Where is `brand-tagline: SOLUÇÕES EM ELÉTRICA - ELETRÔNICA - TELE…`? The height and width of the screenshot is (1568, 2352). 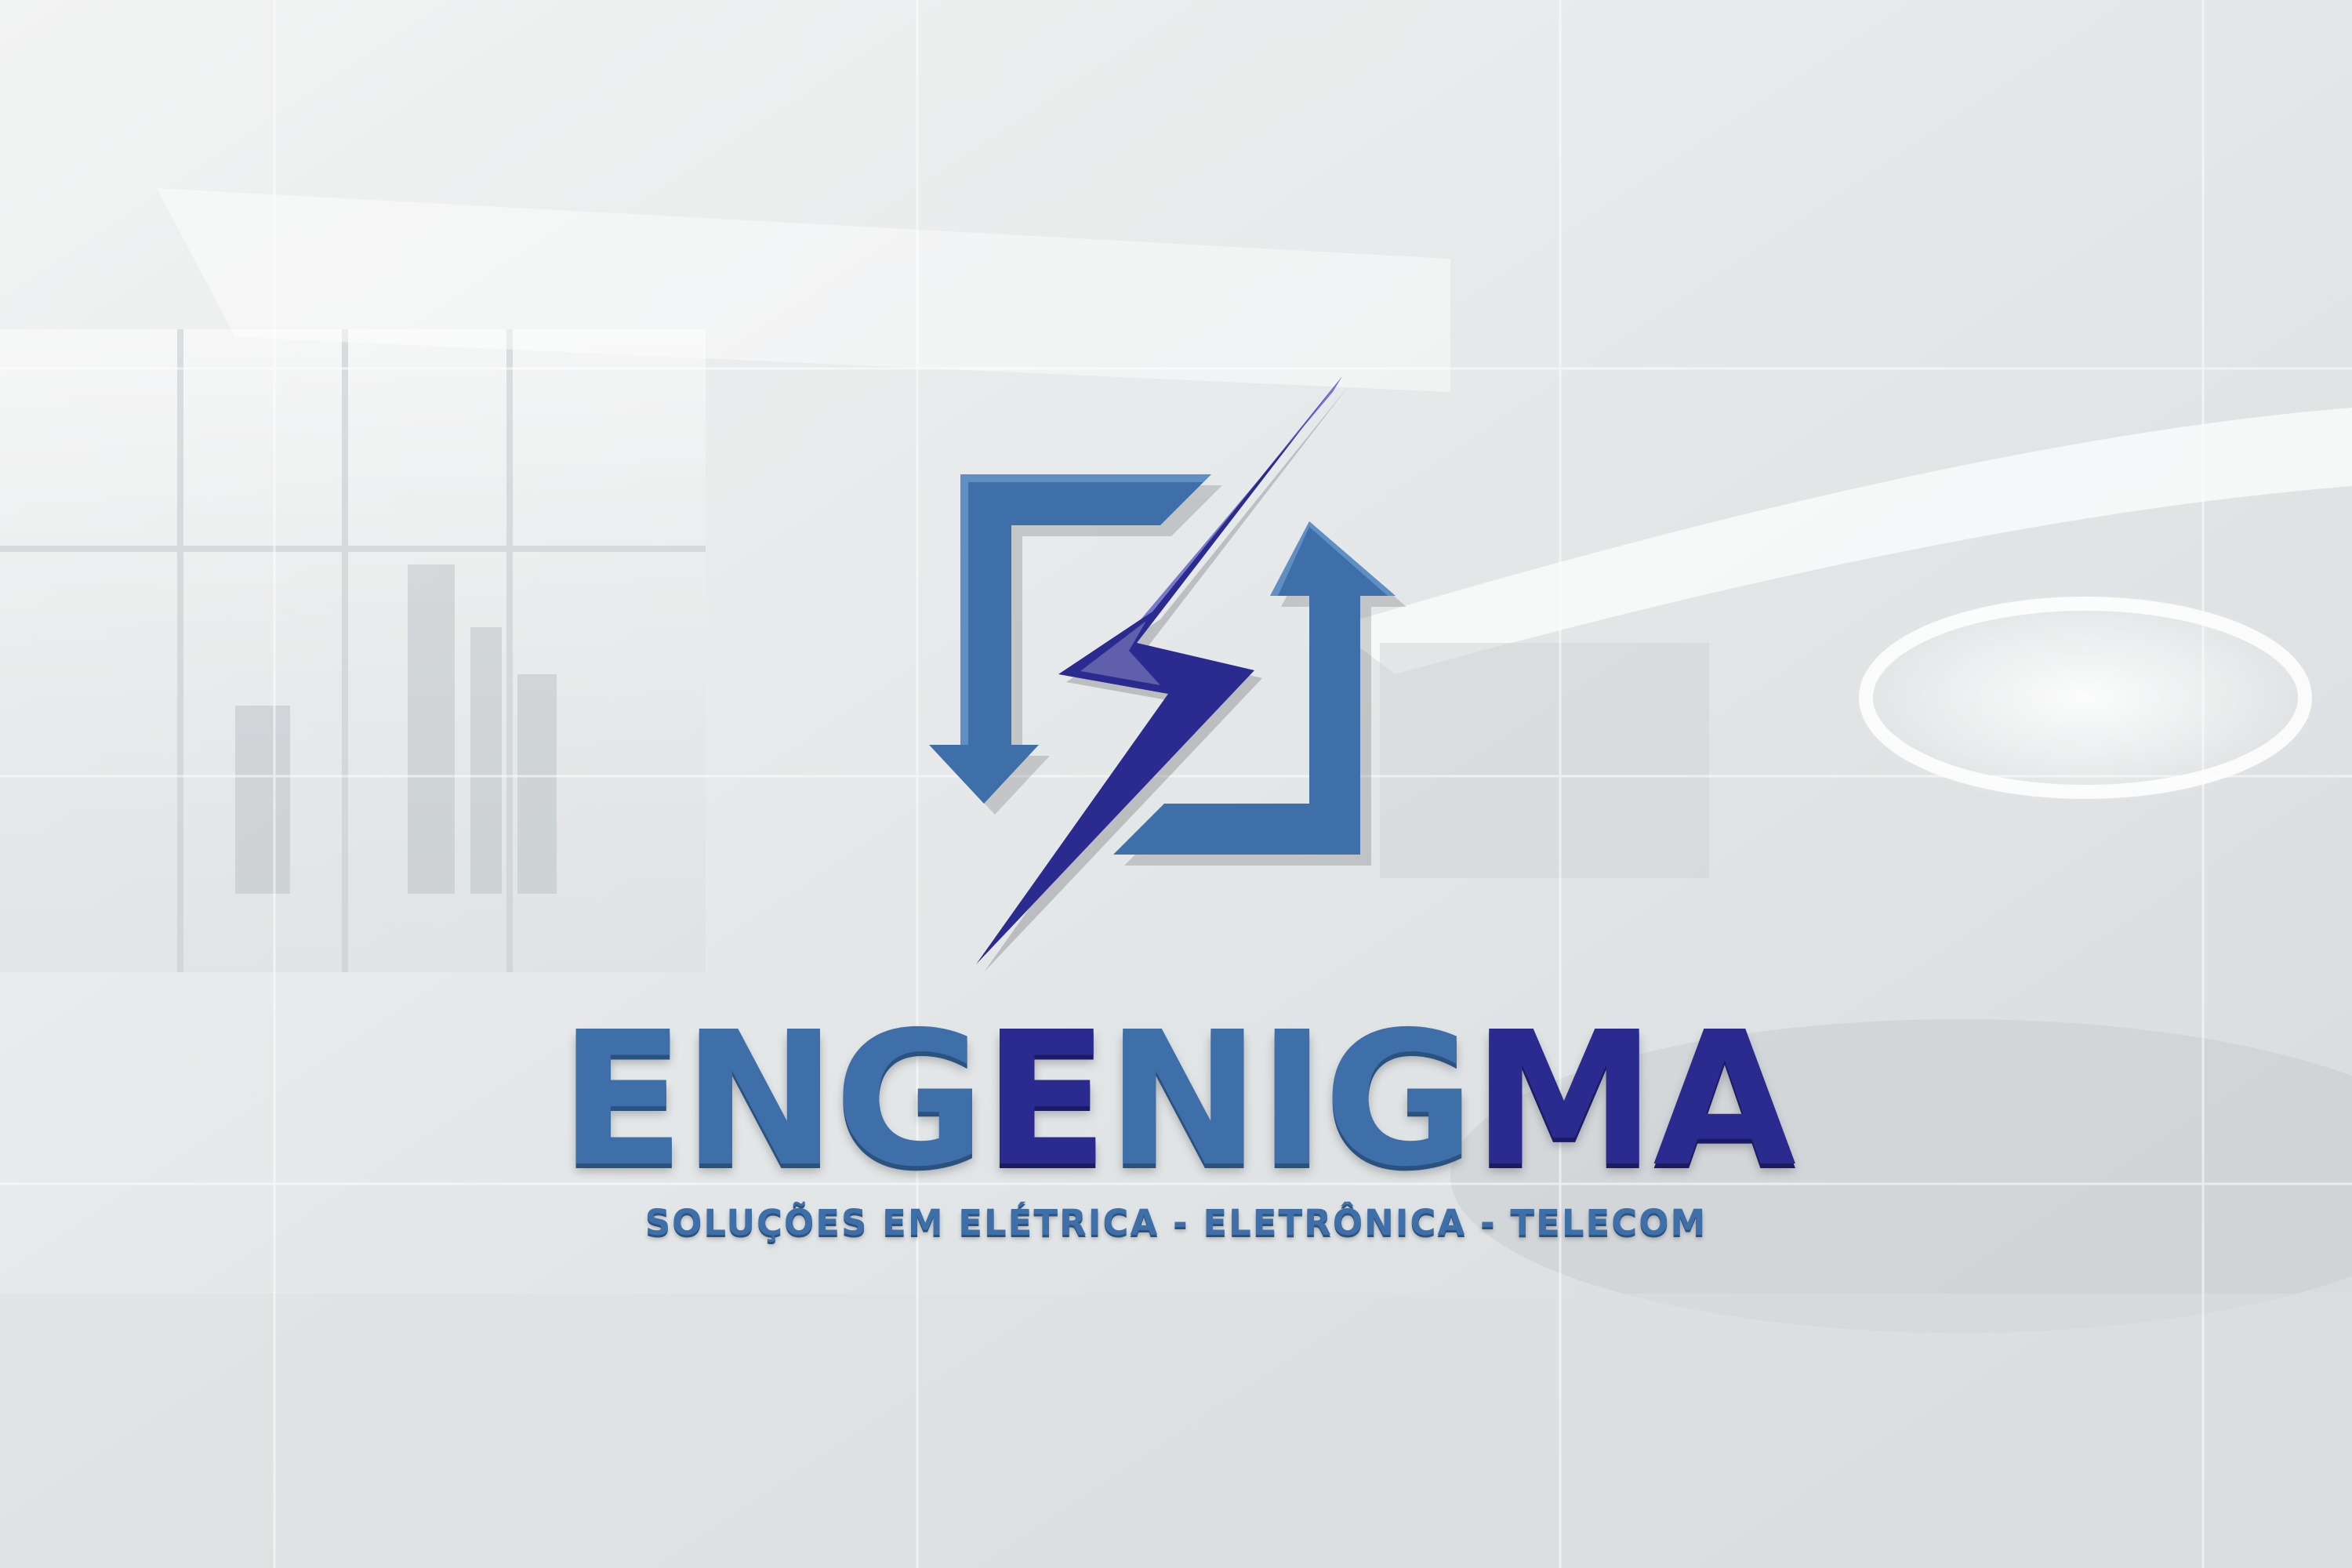 brand-tagline: SOLUÇÕES EM ELÉTRICA - ELETRÔNICA - TELE… is located at coordinates (1176, 1222).